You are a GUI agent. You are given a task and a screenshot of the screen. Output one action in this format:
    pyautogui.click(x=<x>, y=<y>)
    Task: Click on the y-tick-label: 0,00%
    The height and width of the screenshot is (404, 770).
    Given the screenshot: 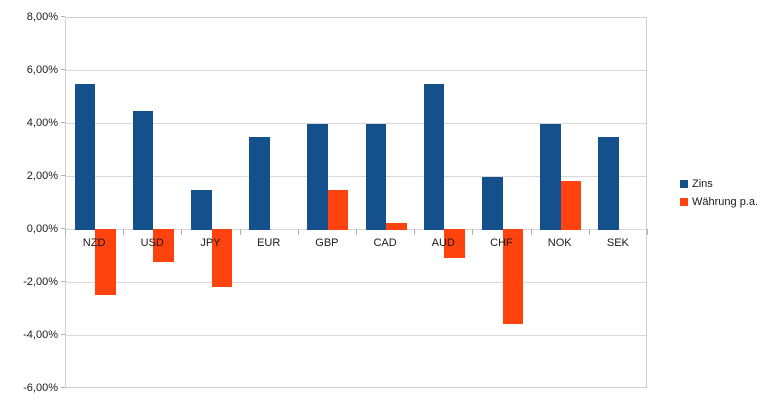 What is the action you would take?
    pyautogui.click(x=42, y=229)
    